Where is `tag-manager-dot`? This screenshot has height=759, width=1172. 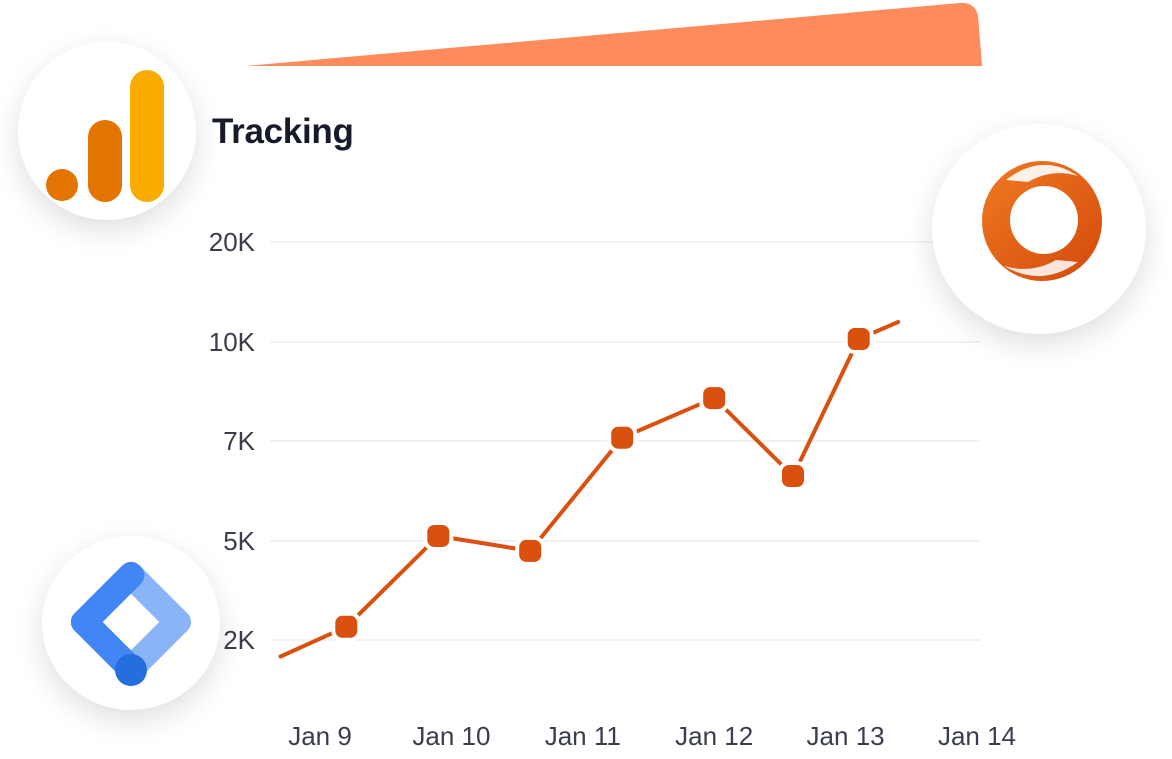
tag-manager-dot is located at coordinates (131, 670).